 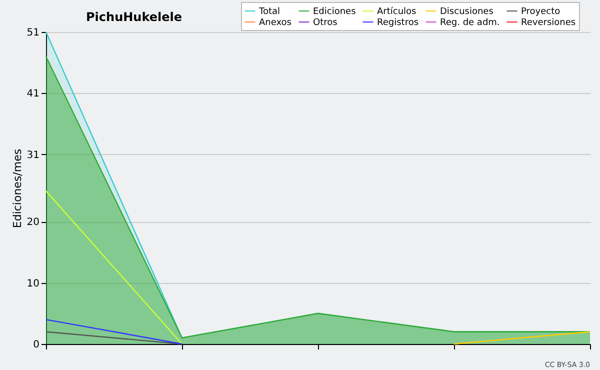 I want to click on legend-label: Ediciones, so click(x=334, y=12).